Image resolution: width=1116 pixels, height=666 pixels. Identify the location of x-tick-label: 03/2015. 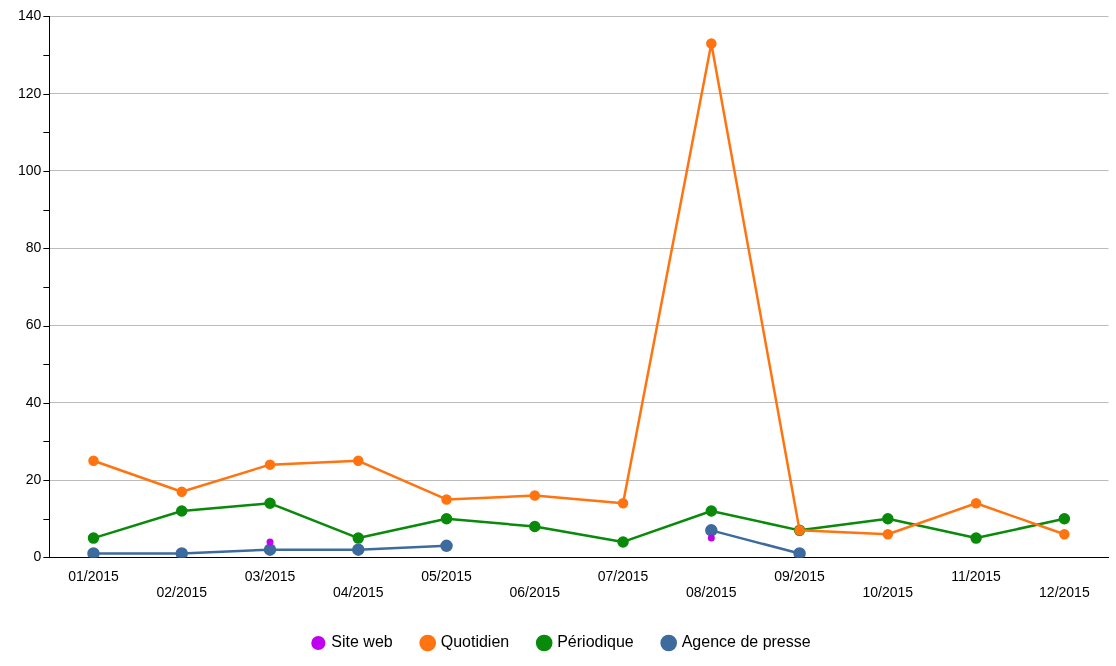
(270, 575).